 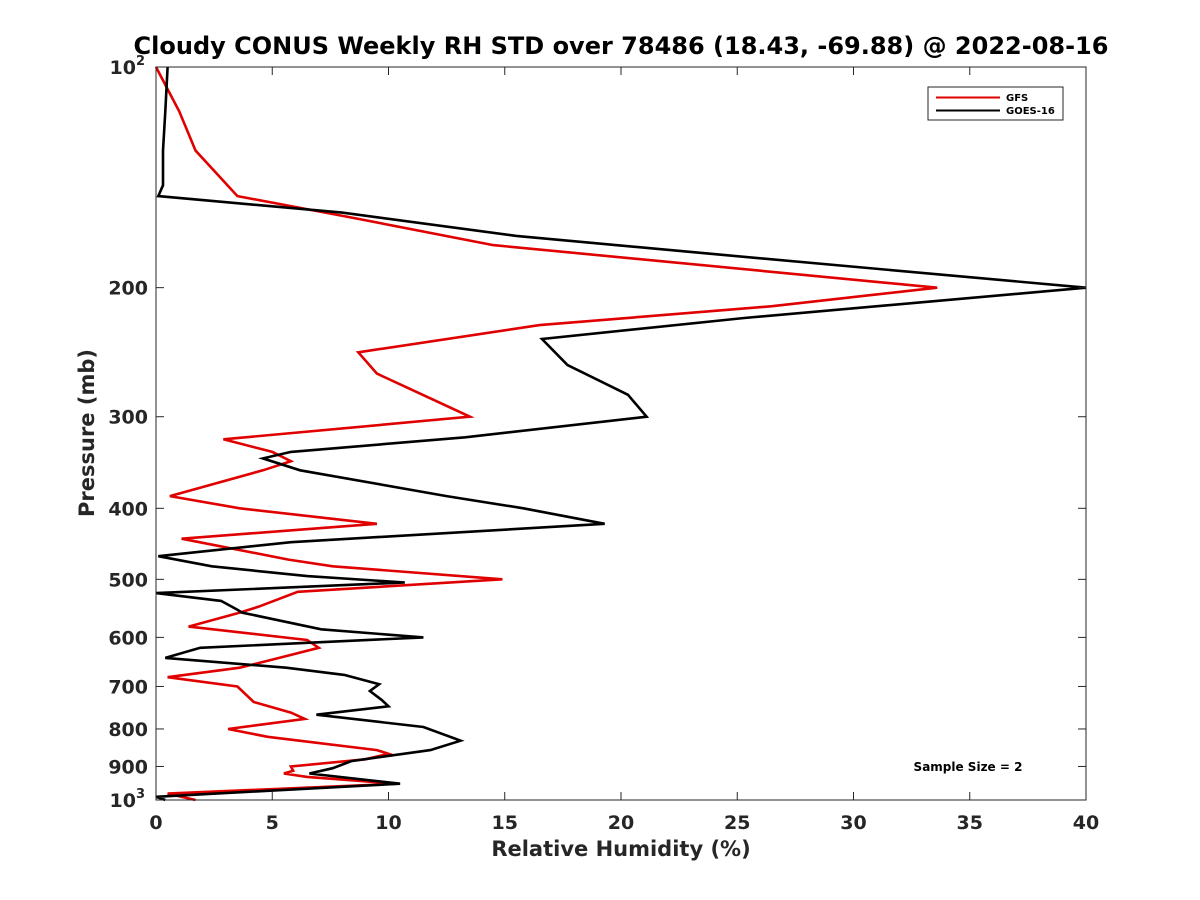 I want to click on y-tick-label: 700, so click(x=128, y=687).